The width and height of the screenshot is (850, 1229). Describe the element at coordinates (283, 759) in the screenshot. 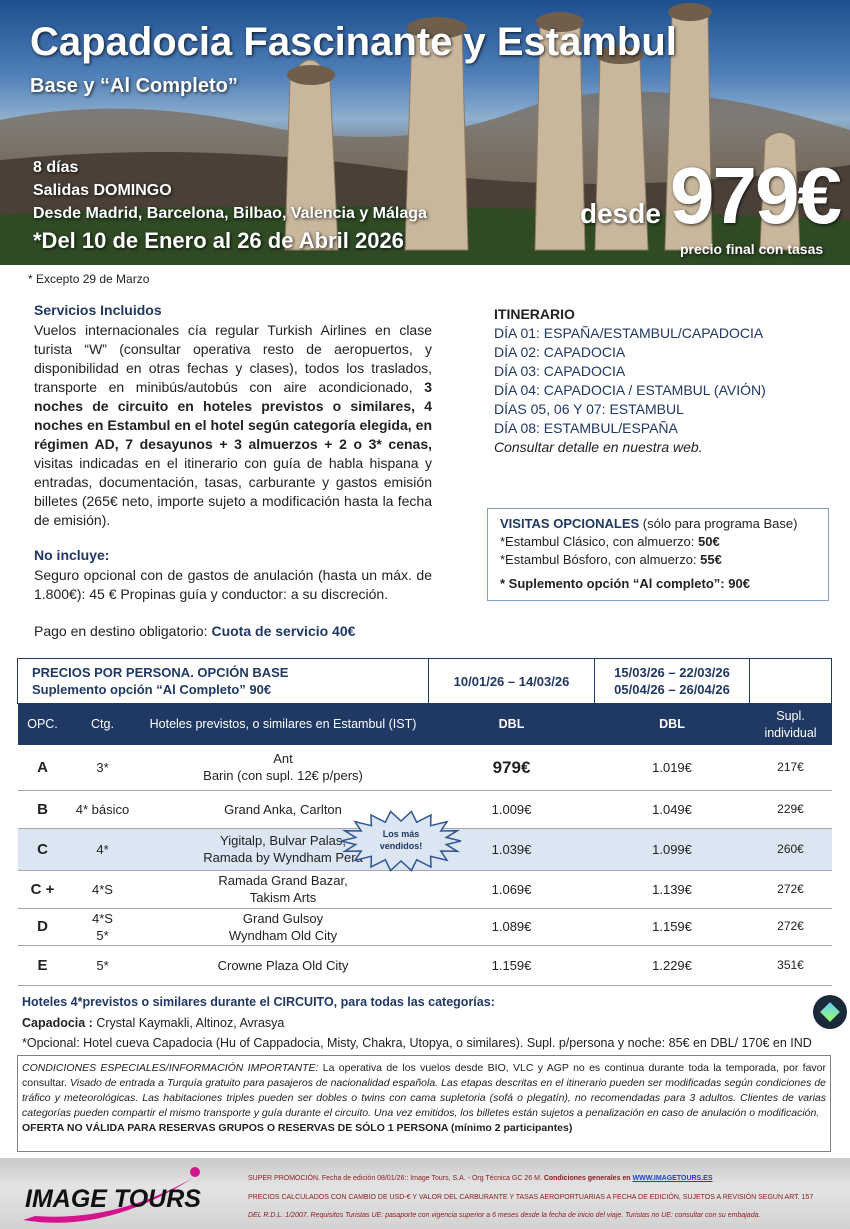

I see `hotel: Ant` at that location.